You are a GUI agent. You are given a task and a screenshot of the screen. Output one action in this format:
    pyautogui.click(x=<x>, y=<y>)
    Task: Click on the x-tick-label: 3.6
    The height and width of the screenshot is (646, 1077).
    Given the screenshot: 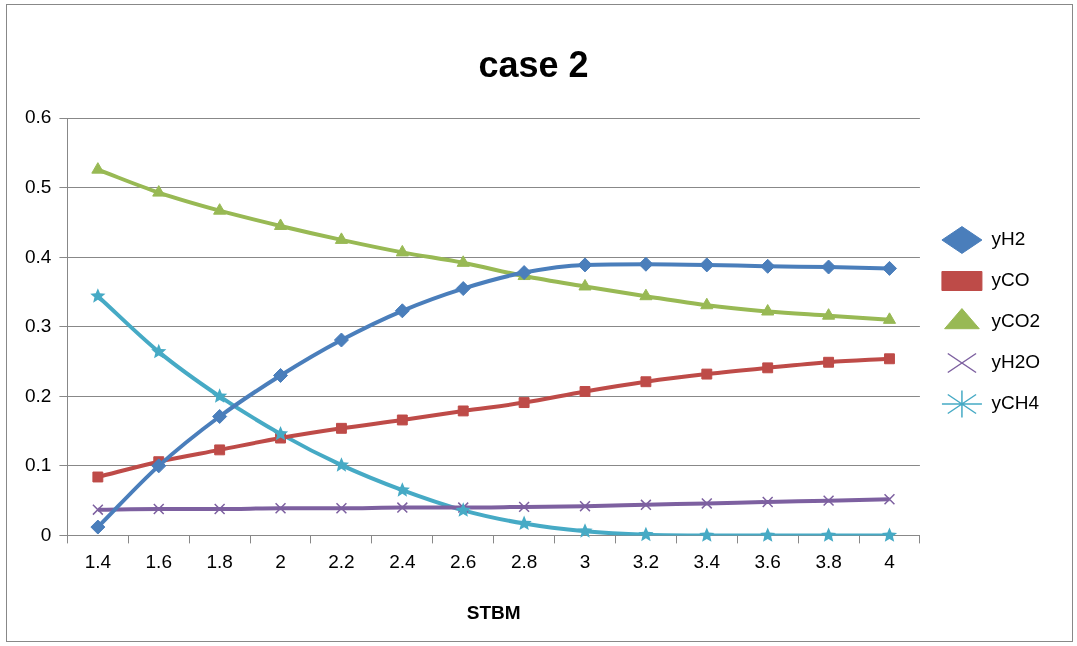 What is the action you would take?
    pyautogui.click(x=767, y=562)
    